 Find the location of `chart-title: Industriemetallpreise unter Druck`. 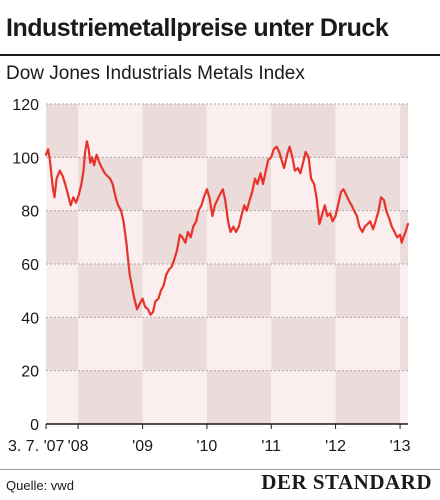

chart-title: Industriemetallpreise unter Druck is located at coordinates (197, 28).